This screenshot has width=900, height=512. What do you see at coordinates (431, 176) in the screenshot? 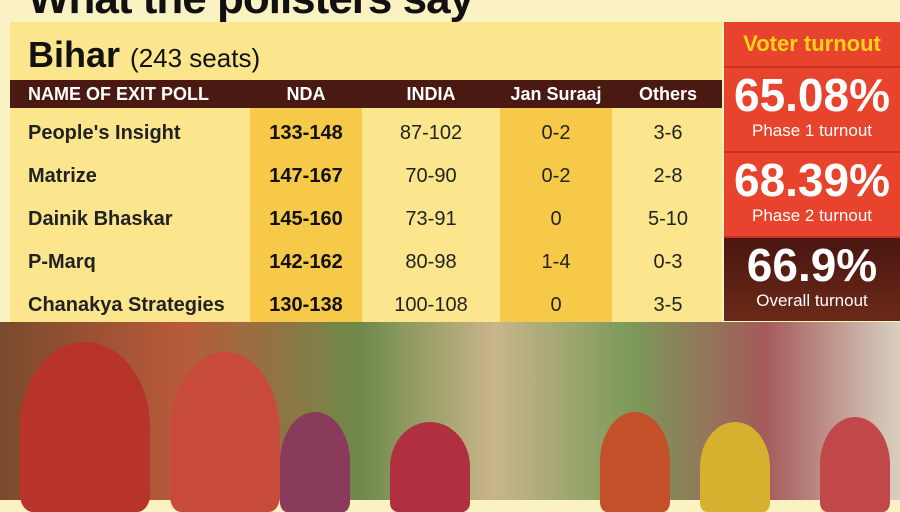
I see `india-seats: 70-90` at bounding box center [431, 176].